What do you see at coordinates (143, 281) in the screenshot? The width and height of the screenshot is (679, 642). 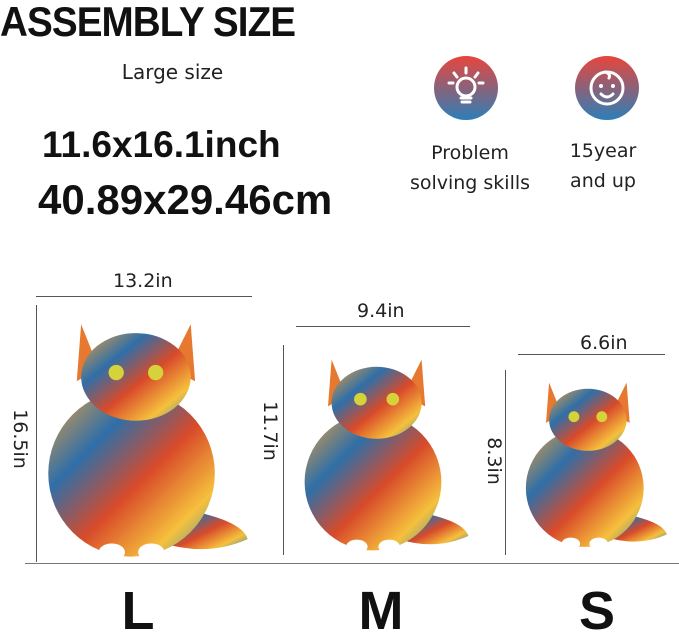 I see `width-label-large: 13.2in` at bounding box center [143, 281].